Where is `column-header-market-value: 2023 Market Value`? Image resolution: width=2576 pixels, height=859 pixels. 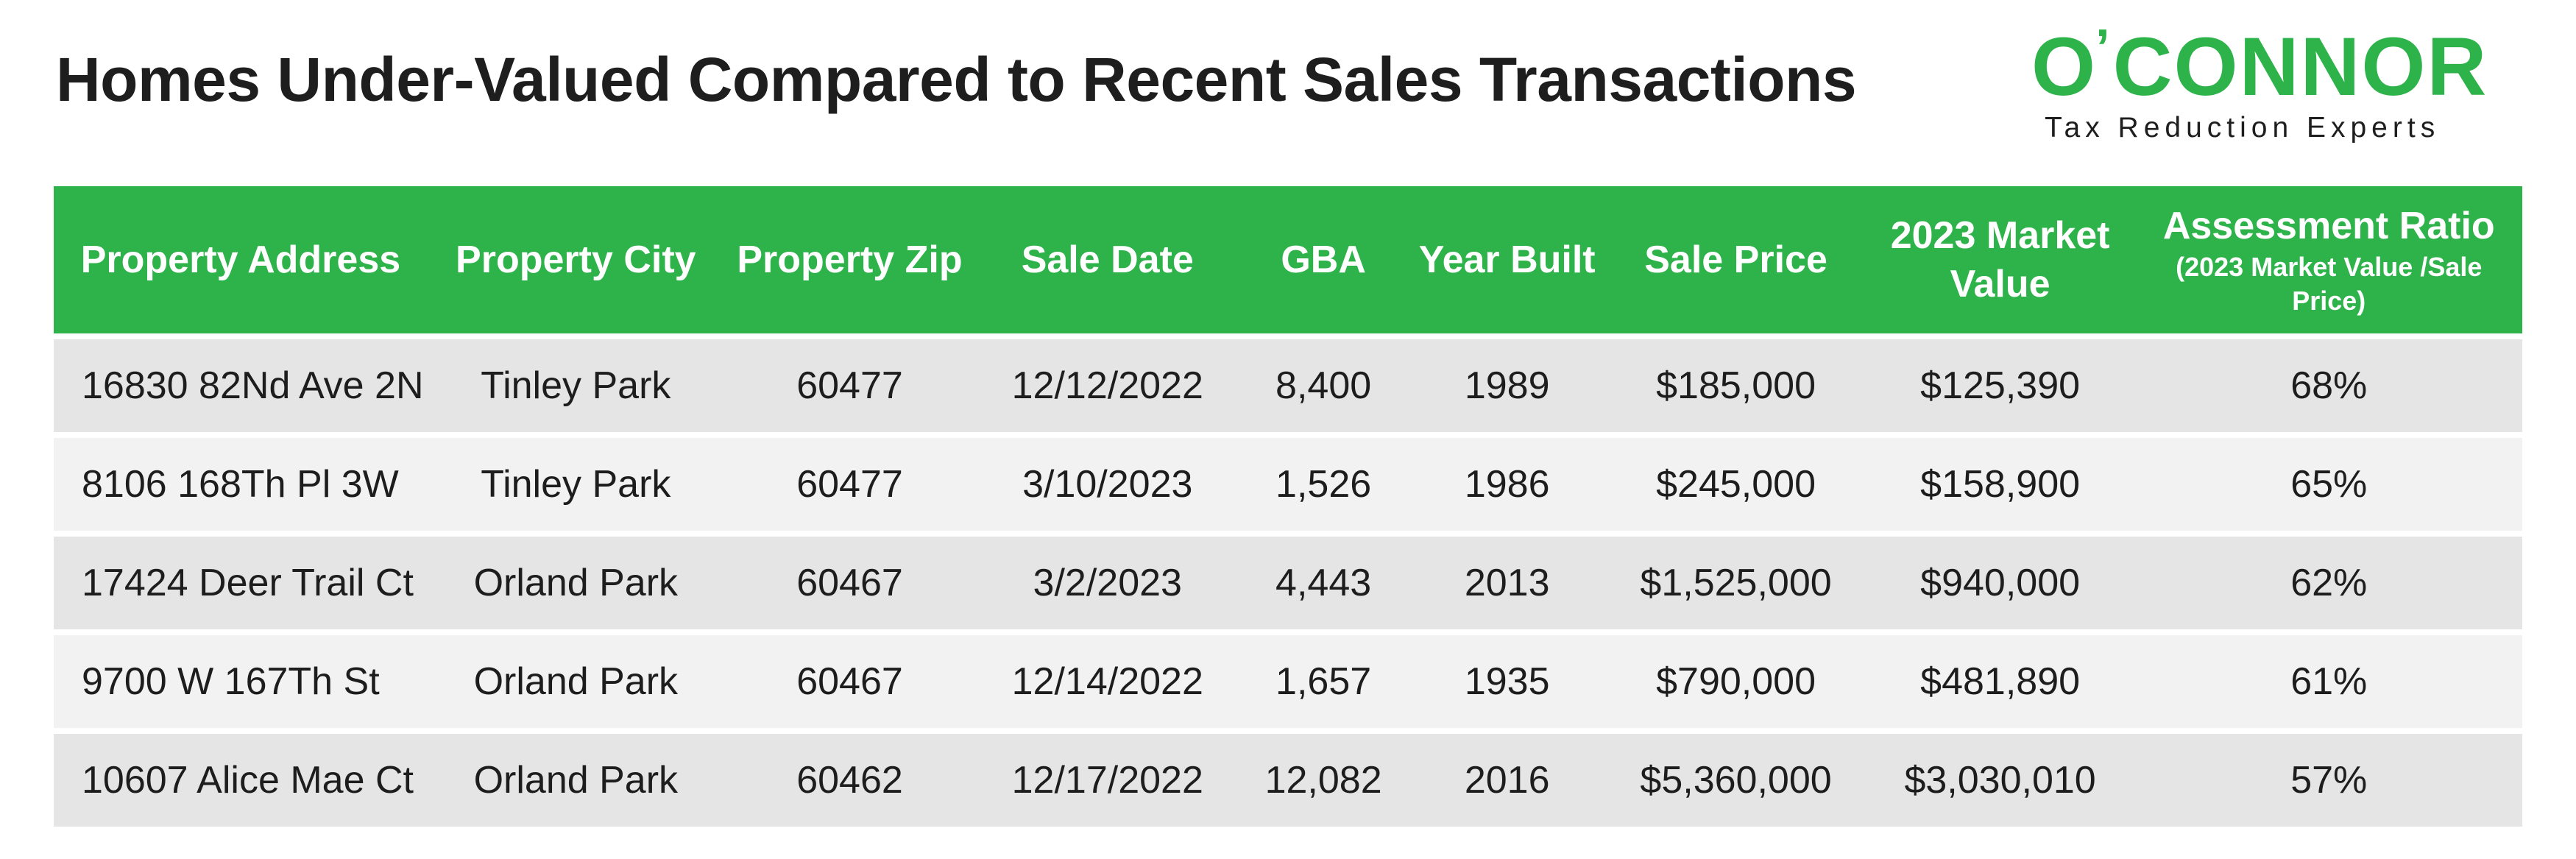 column-header-market-value: 2023 Market Value is located at coordinates (2000, 260).